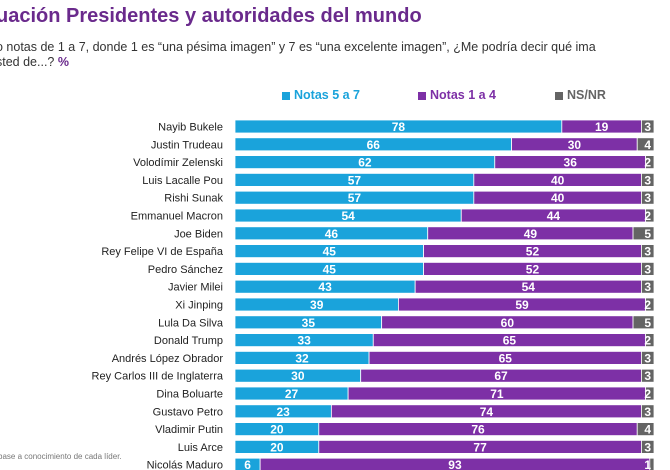  Describe the element at coordinates (191, 323) in the screenshot. I see `category-label: Lula Da Silva` at that location.